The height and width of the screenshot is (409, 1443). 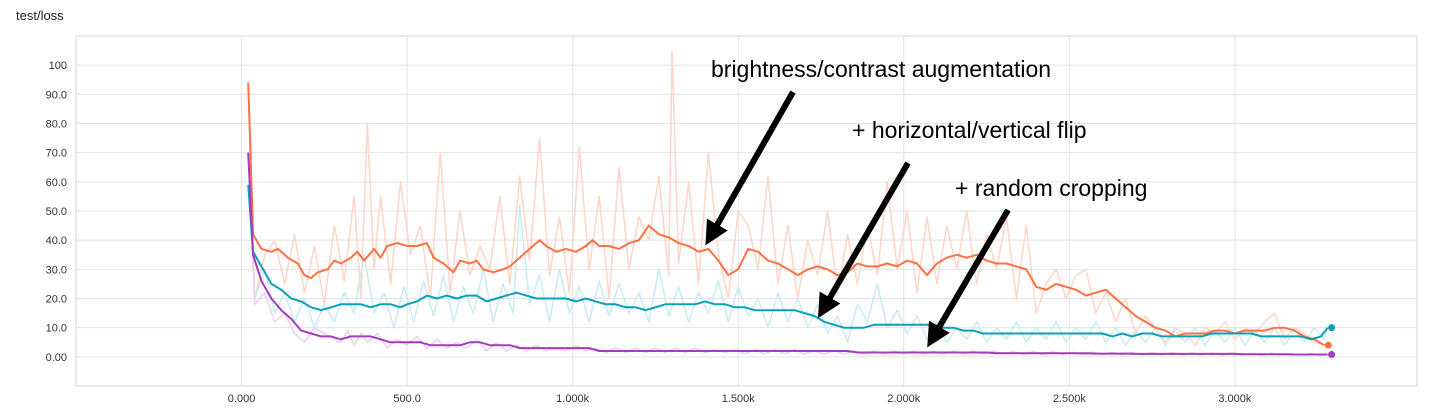 What do you see at coordinates (56, 125) in the screenshot?
I see `y-tick-label: 80.0` at bounding box center [56, 125].